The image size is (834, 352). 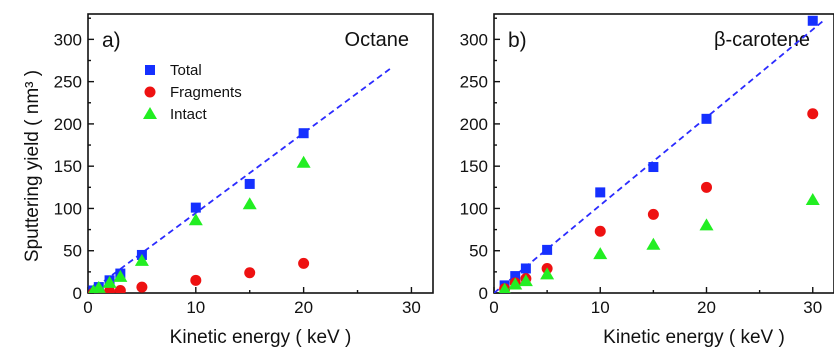 What do you see at coordinates (150, 70) in the screenshot?
I see `legend-marker-total` at bounding box center [150, 70].